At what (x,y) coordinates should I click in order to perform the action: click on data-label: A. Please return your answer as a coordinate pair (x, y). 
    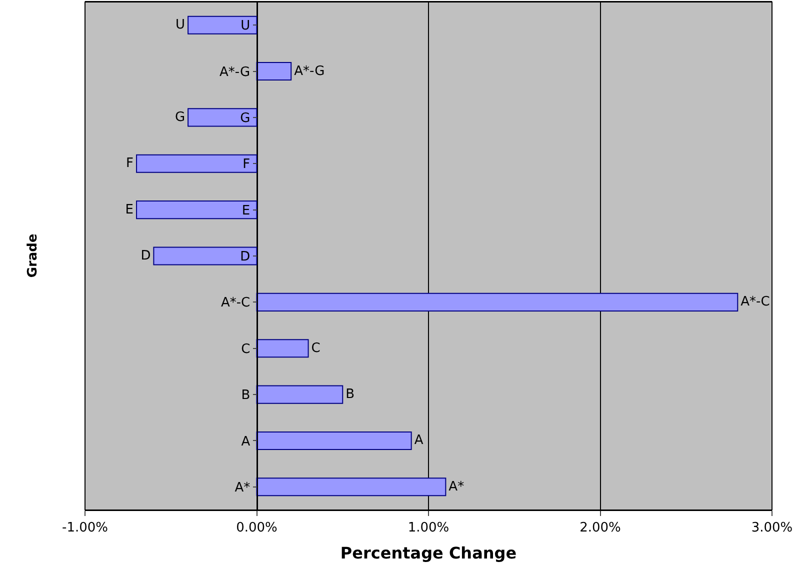
    Looking at the image, I should click on (419, 440).